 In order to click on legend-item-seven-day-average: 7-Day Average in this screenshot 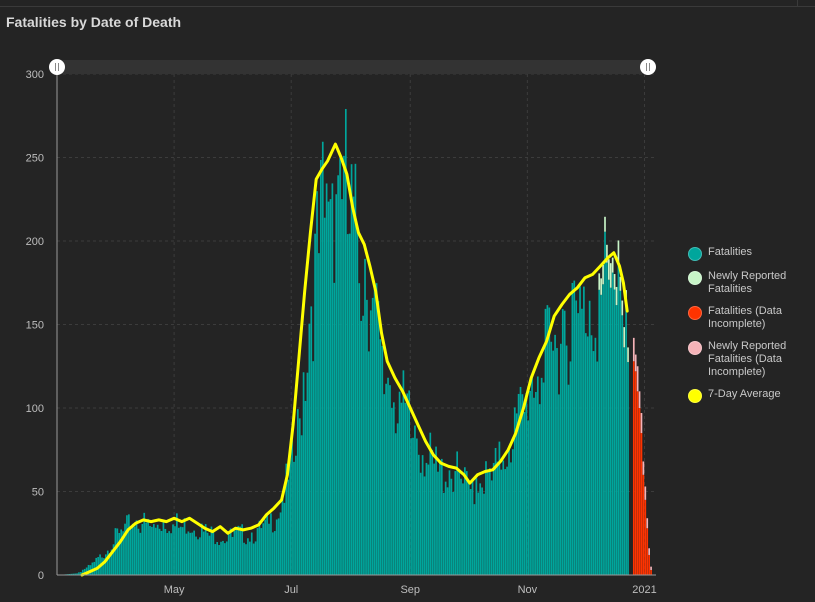, I will do `click(751, 395)`.